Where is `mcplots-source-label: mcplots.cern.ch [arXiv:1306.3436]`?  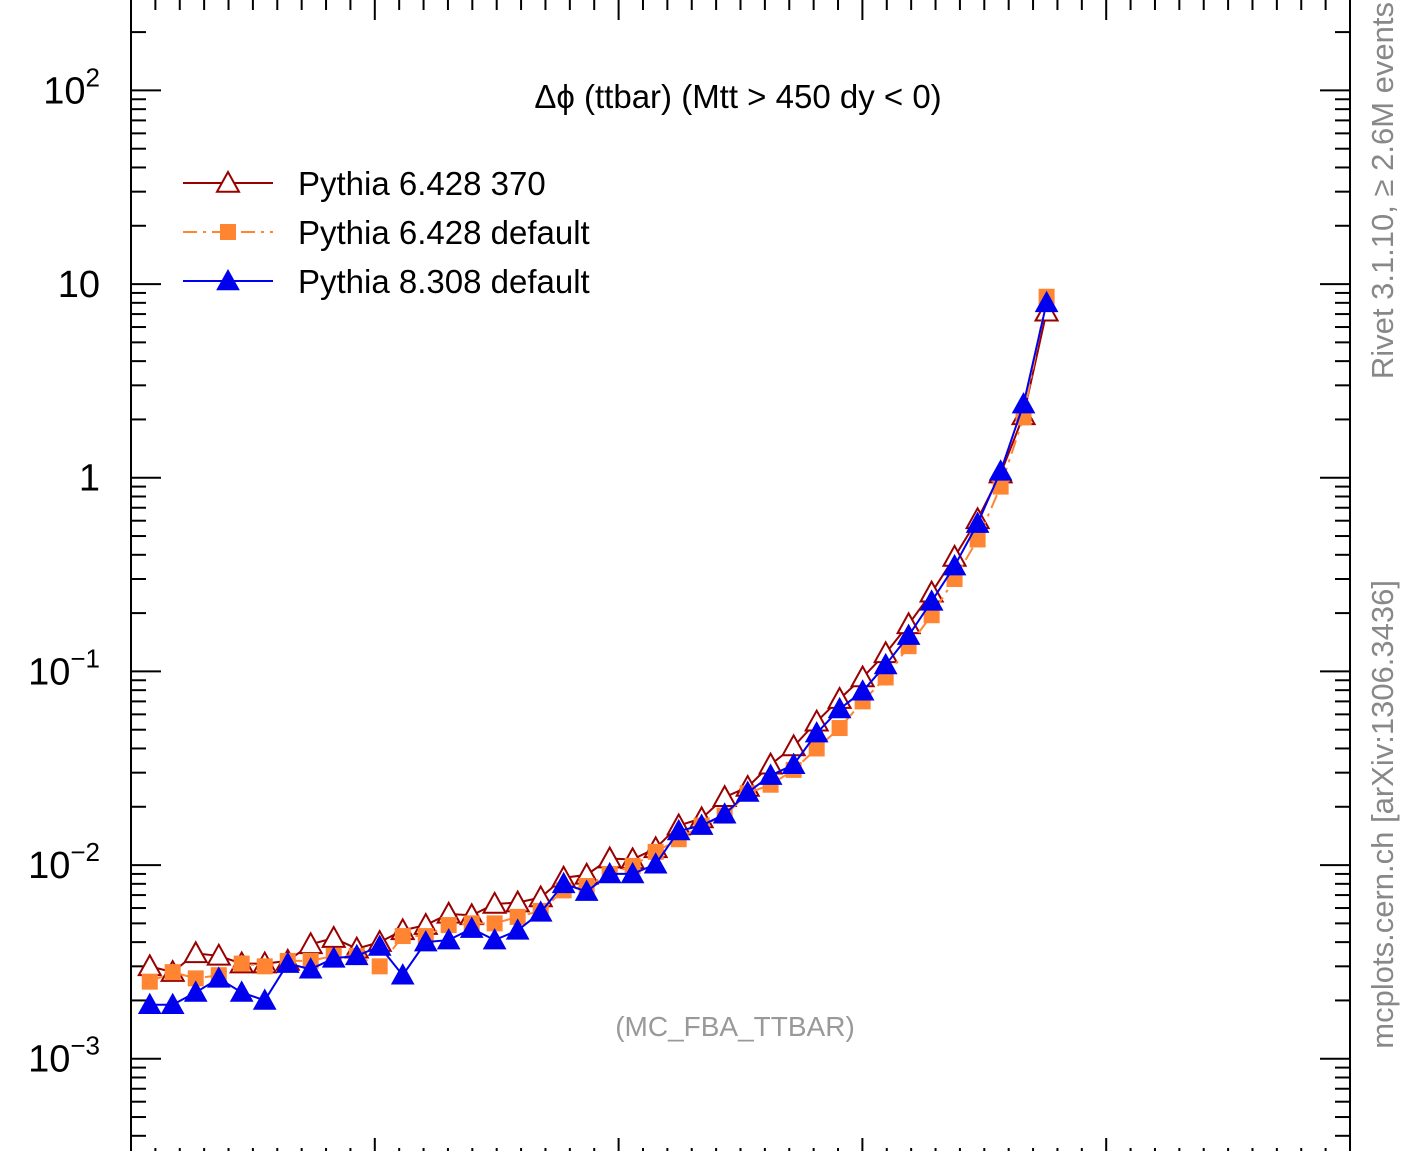 mcplots-source-label: mcplots.cern.ch [arXiv:1306.3436] is located at coordinates (1382, 814).